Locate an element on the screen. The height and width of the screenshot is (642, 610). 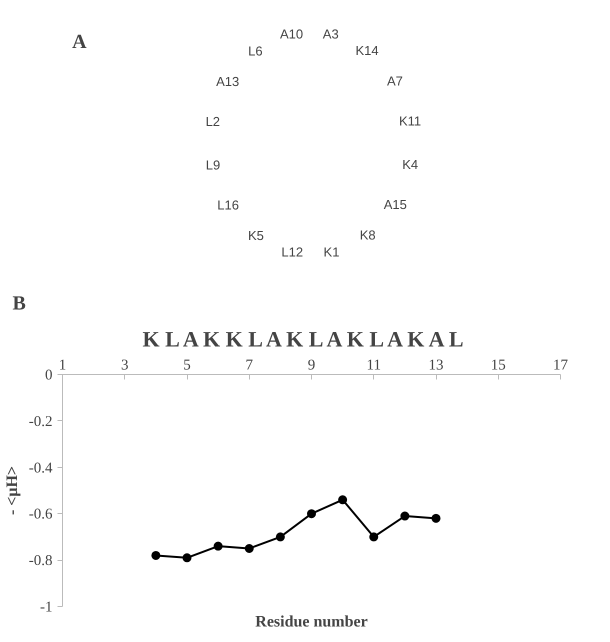
x-tick-label: 15 is located at coordinates (498, 366).